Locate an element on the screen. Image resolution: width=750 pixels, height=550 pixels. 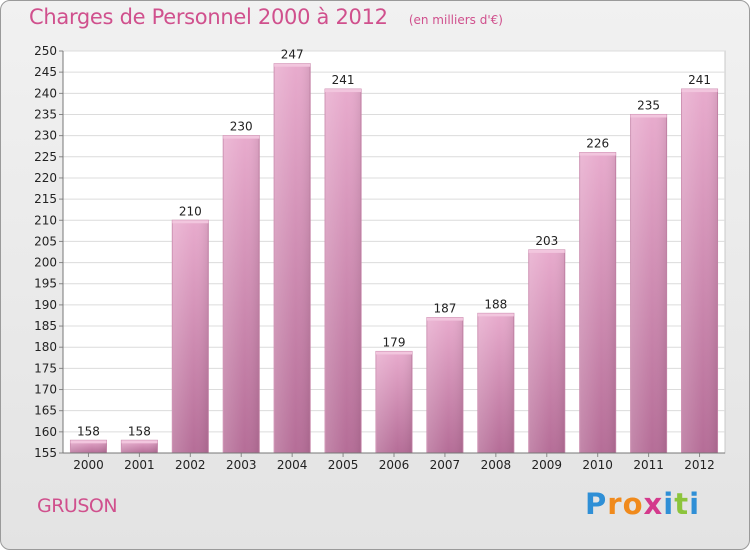
data-label: 187 is located at coordinates (444, 309).